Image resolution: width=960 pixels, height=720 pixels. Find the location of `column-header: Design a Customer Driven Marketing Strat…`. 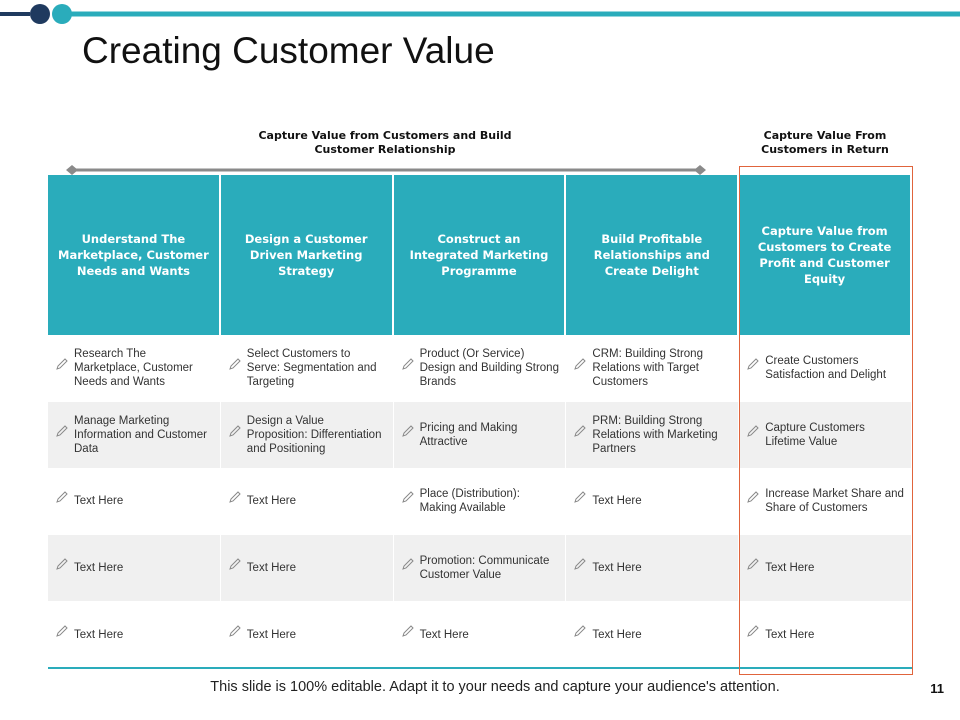

column-header: Design a Customer Driven Marketing Strat… is located at coordinates (307, 255).